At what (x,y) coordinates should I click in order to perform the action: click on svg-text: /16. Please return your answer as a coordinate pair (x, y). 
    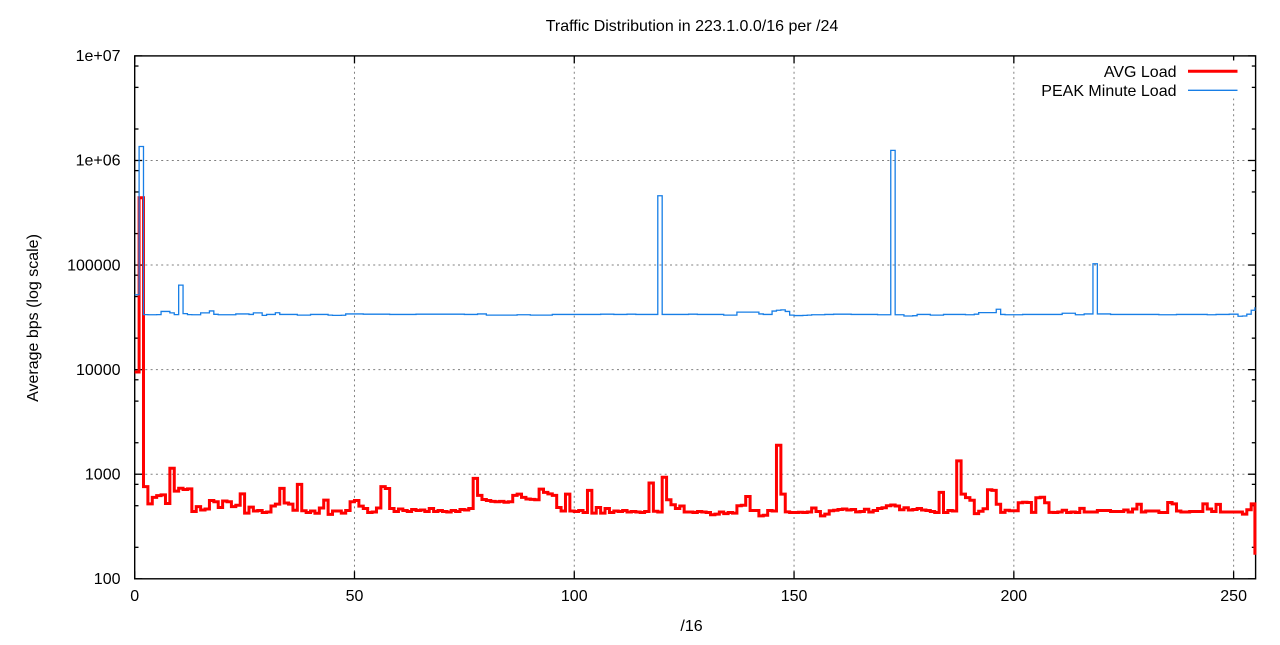
    Looking at the image, I should click on (691, 626).